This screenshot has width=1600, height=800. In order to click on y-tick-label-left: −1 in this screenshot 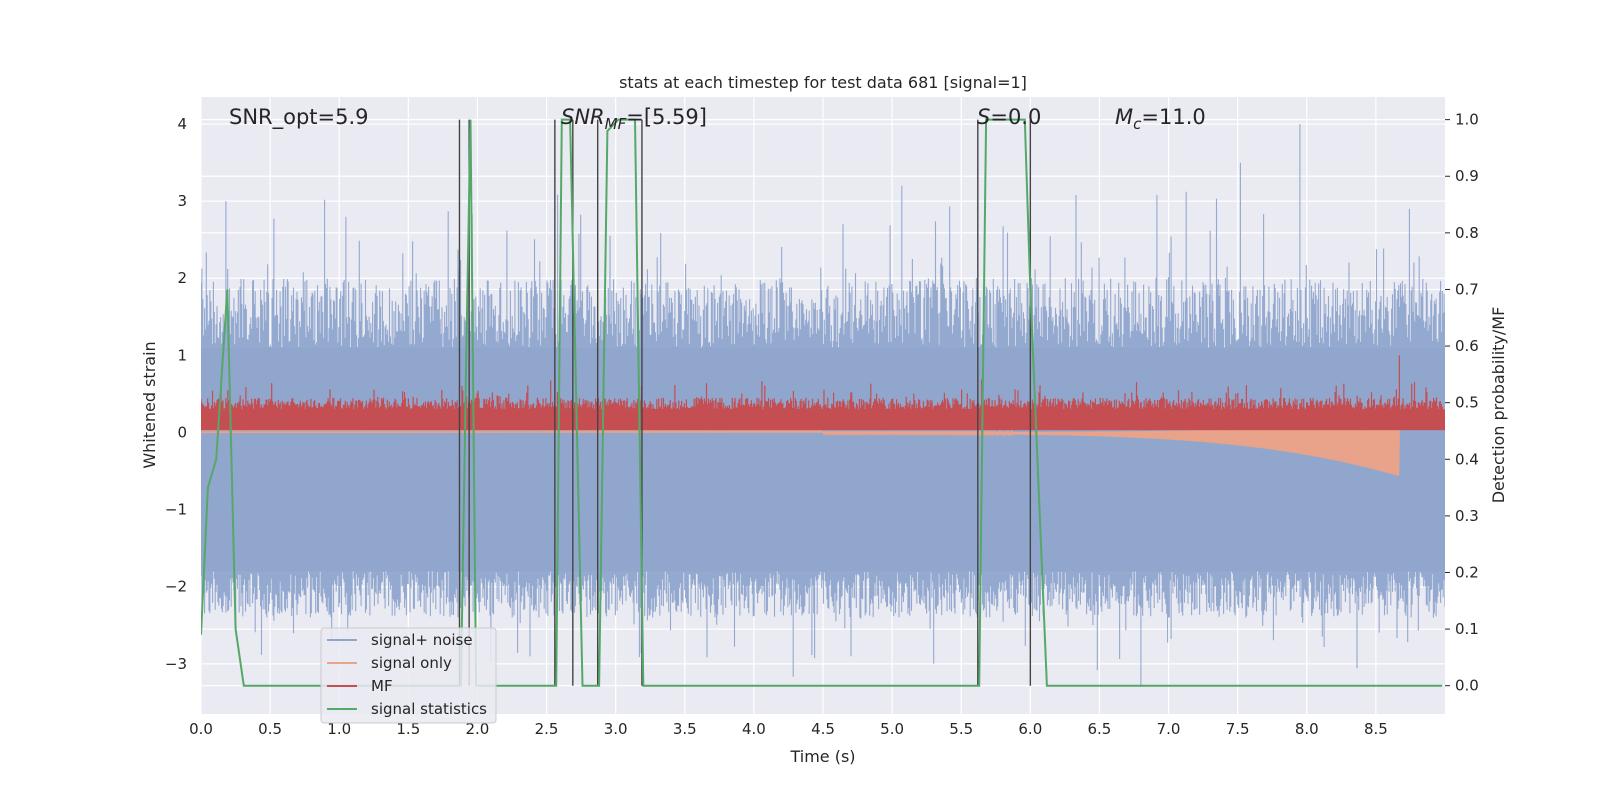, I will do `click(176, 510)`.